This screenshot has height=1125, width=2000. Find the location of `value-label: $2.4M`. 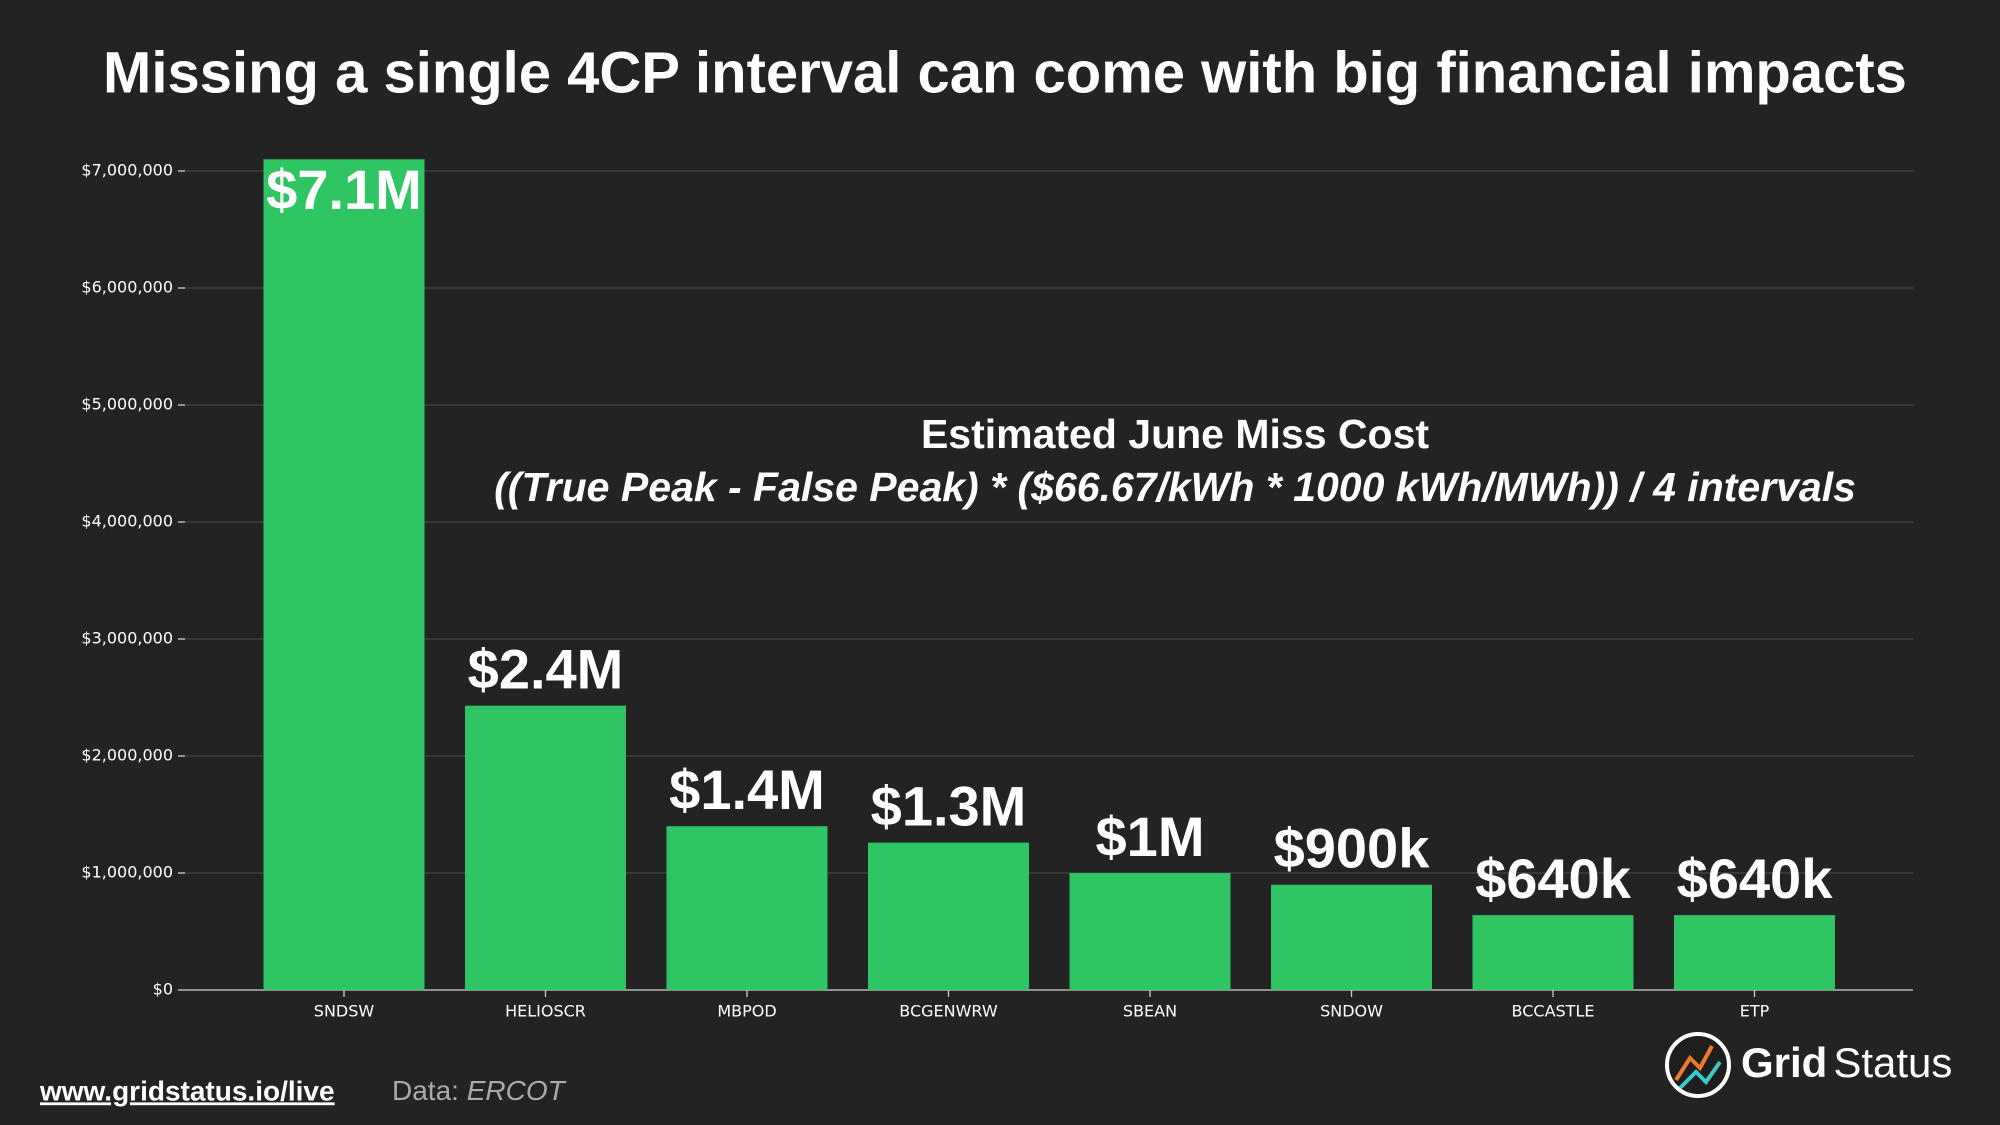

value-label: $2.4M is located at coordinates (546, 668).